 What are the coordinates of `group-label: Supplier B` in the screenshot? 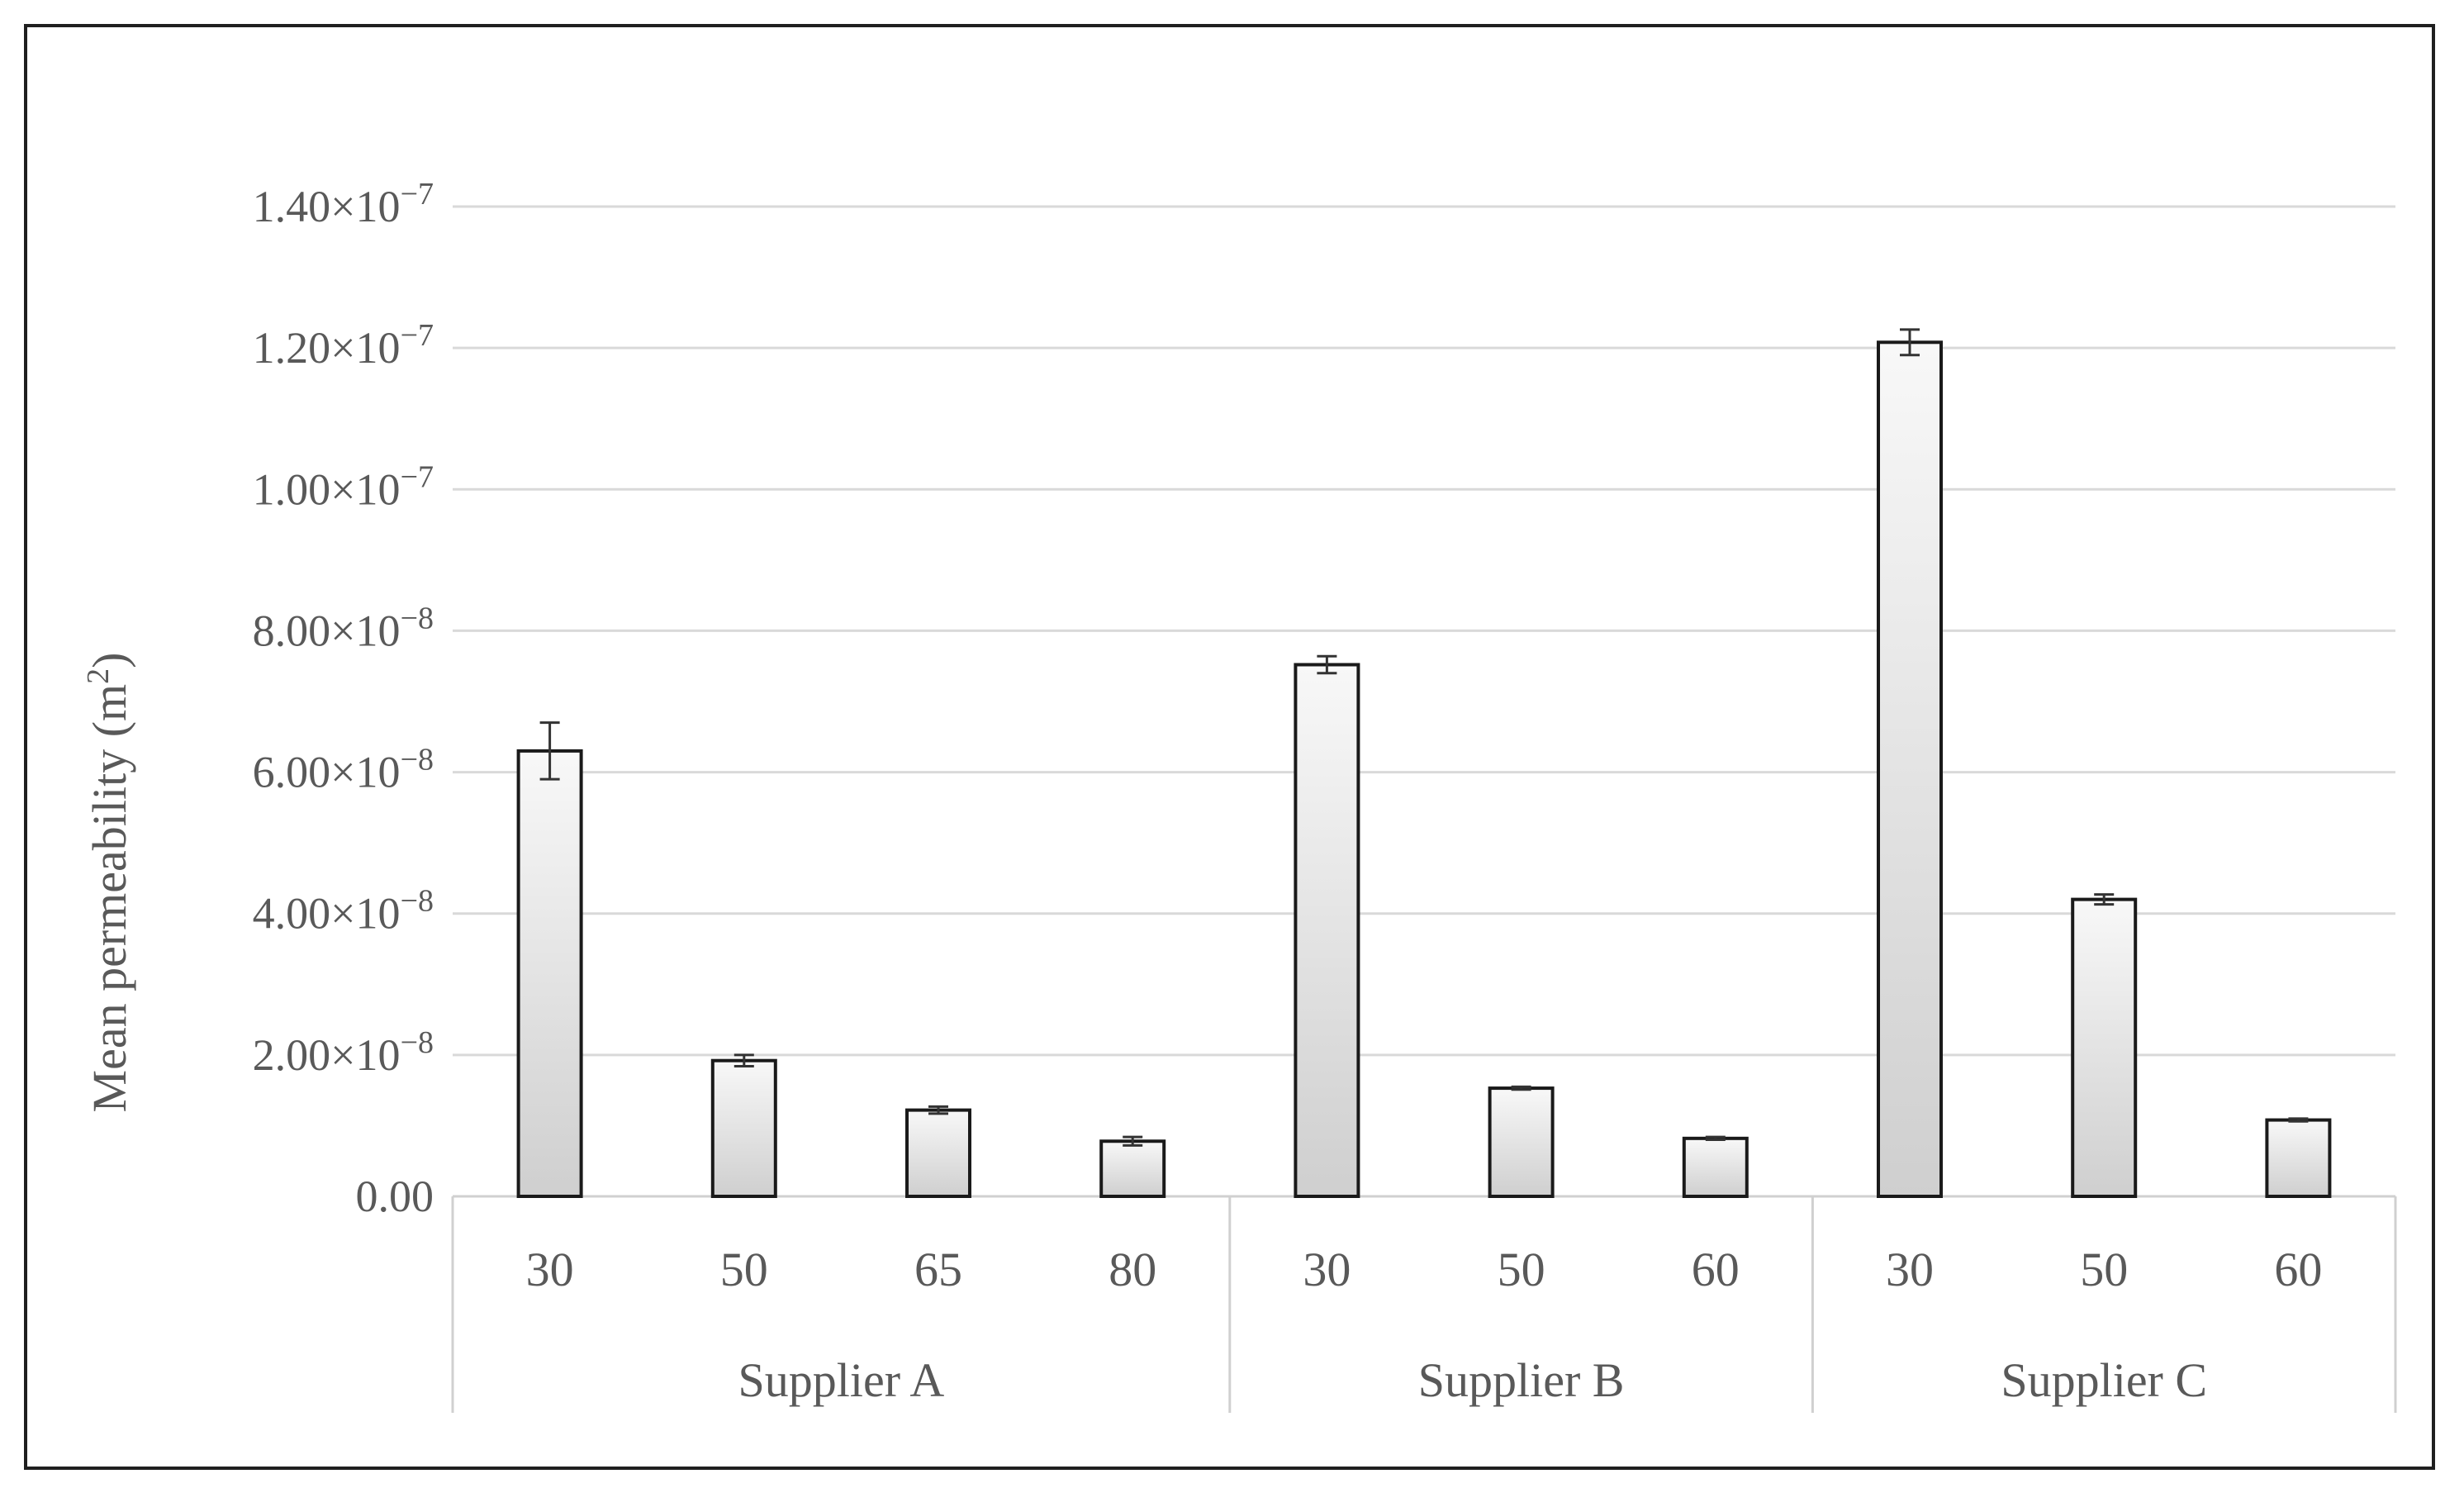 It's located at (1521, 1380).